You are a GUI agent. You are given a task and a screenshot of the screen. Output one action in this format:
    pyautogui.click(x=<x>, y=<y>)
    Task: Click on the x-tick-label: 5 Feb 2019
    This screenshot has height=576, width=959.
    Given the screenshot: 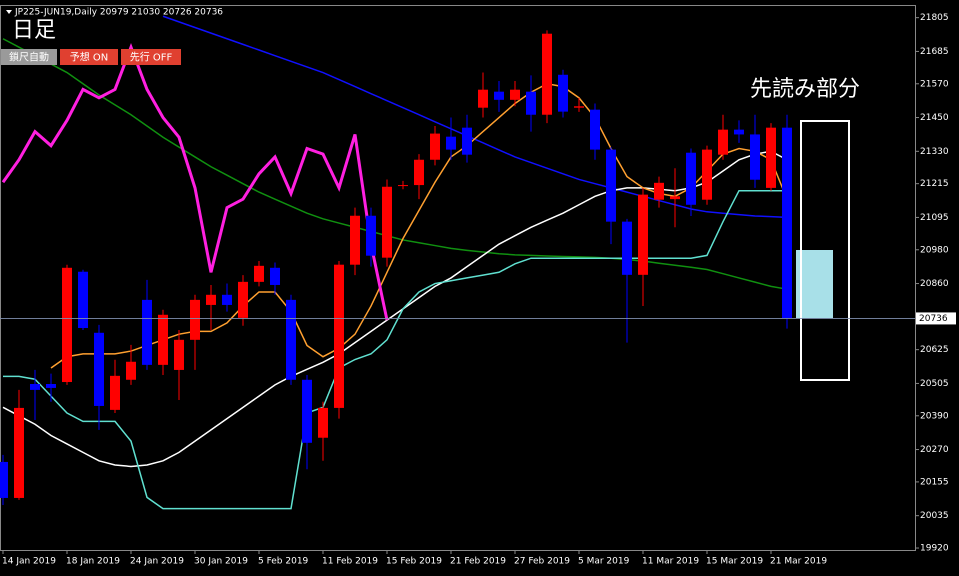 What is the action you would take?
    pyautogui.click(x=283, y=562)
    